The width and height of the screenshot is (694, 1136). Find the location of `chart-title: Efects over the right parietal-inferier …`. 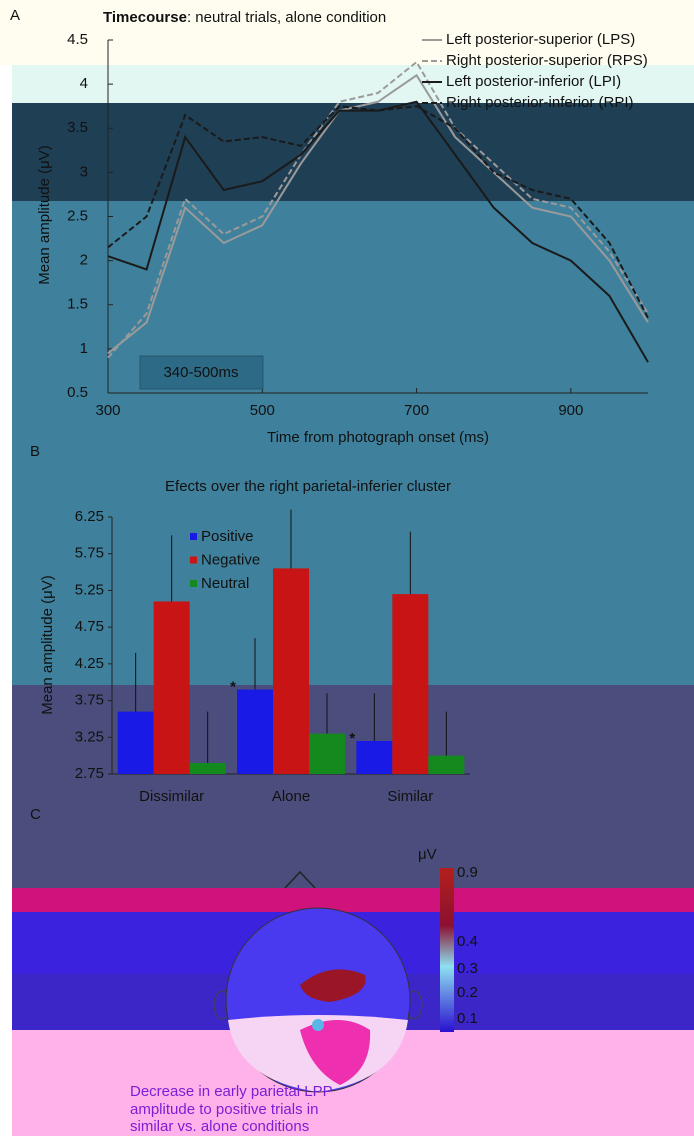

chart-title: Efects over the right parietal-inferier … is located at coordinates (308, 486).